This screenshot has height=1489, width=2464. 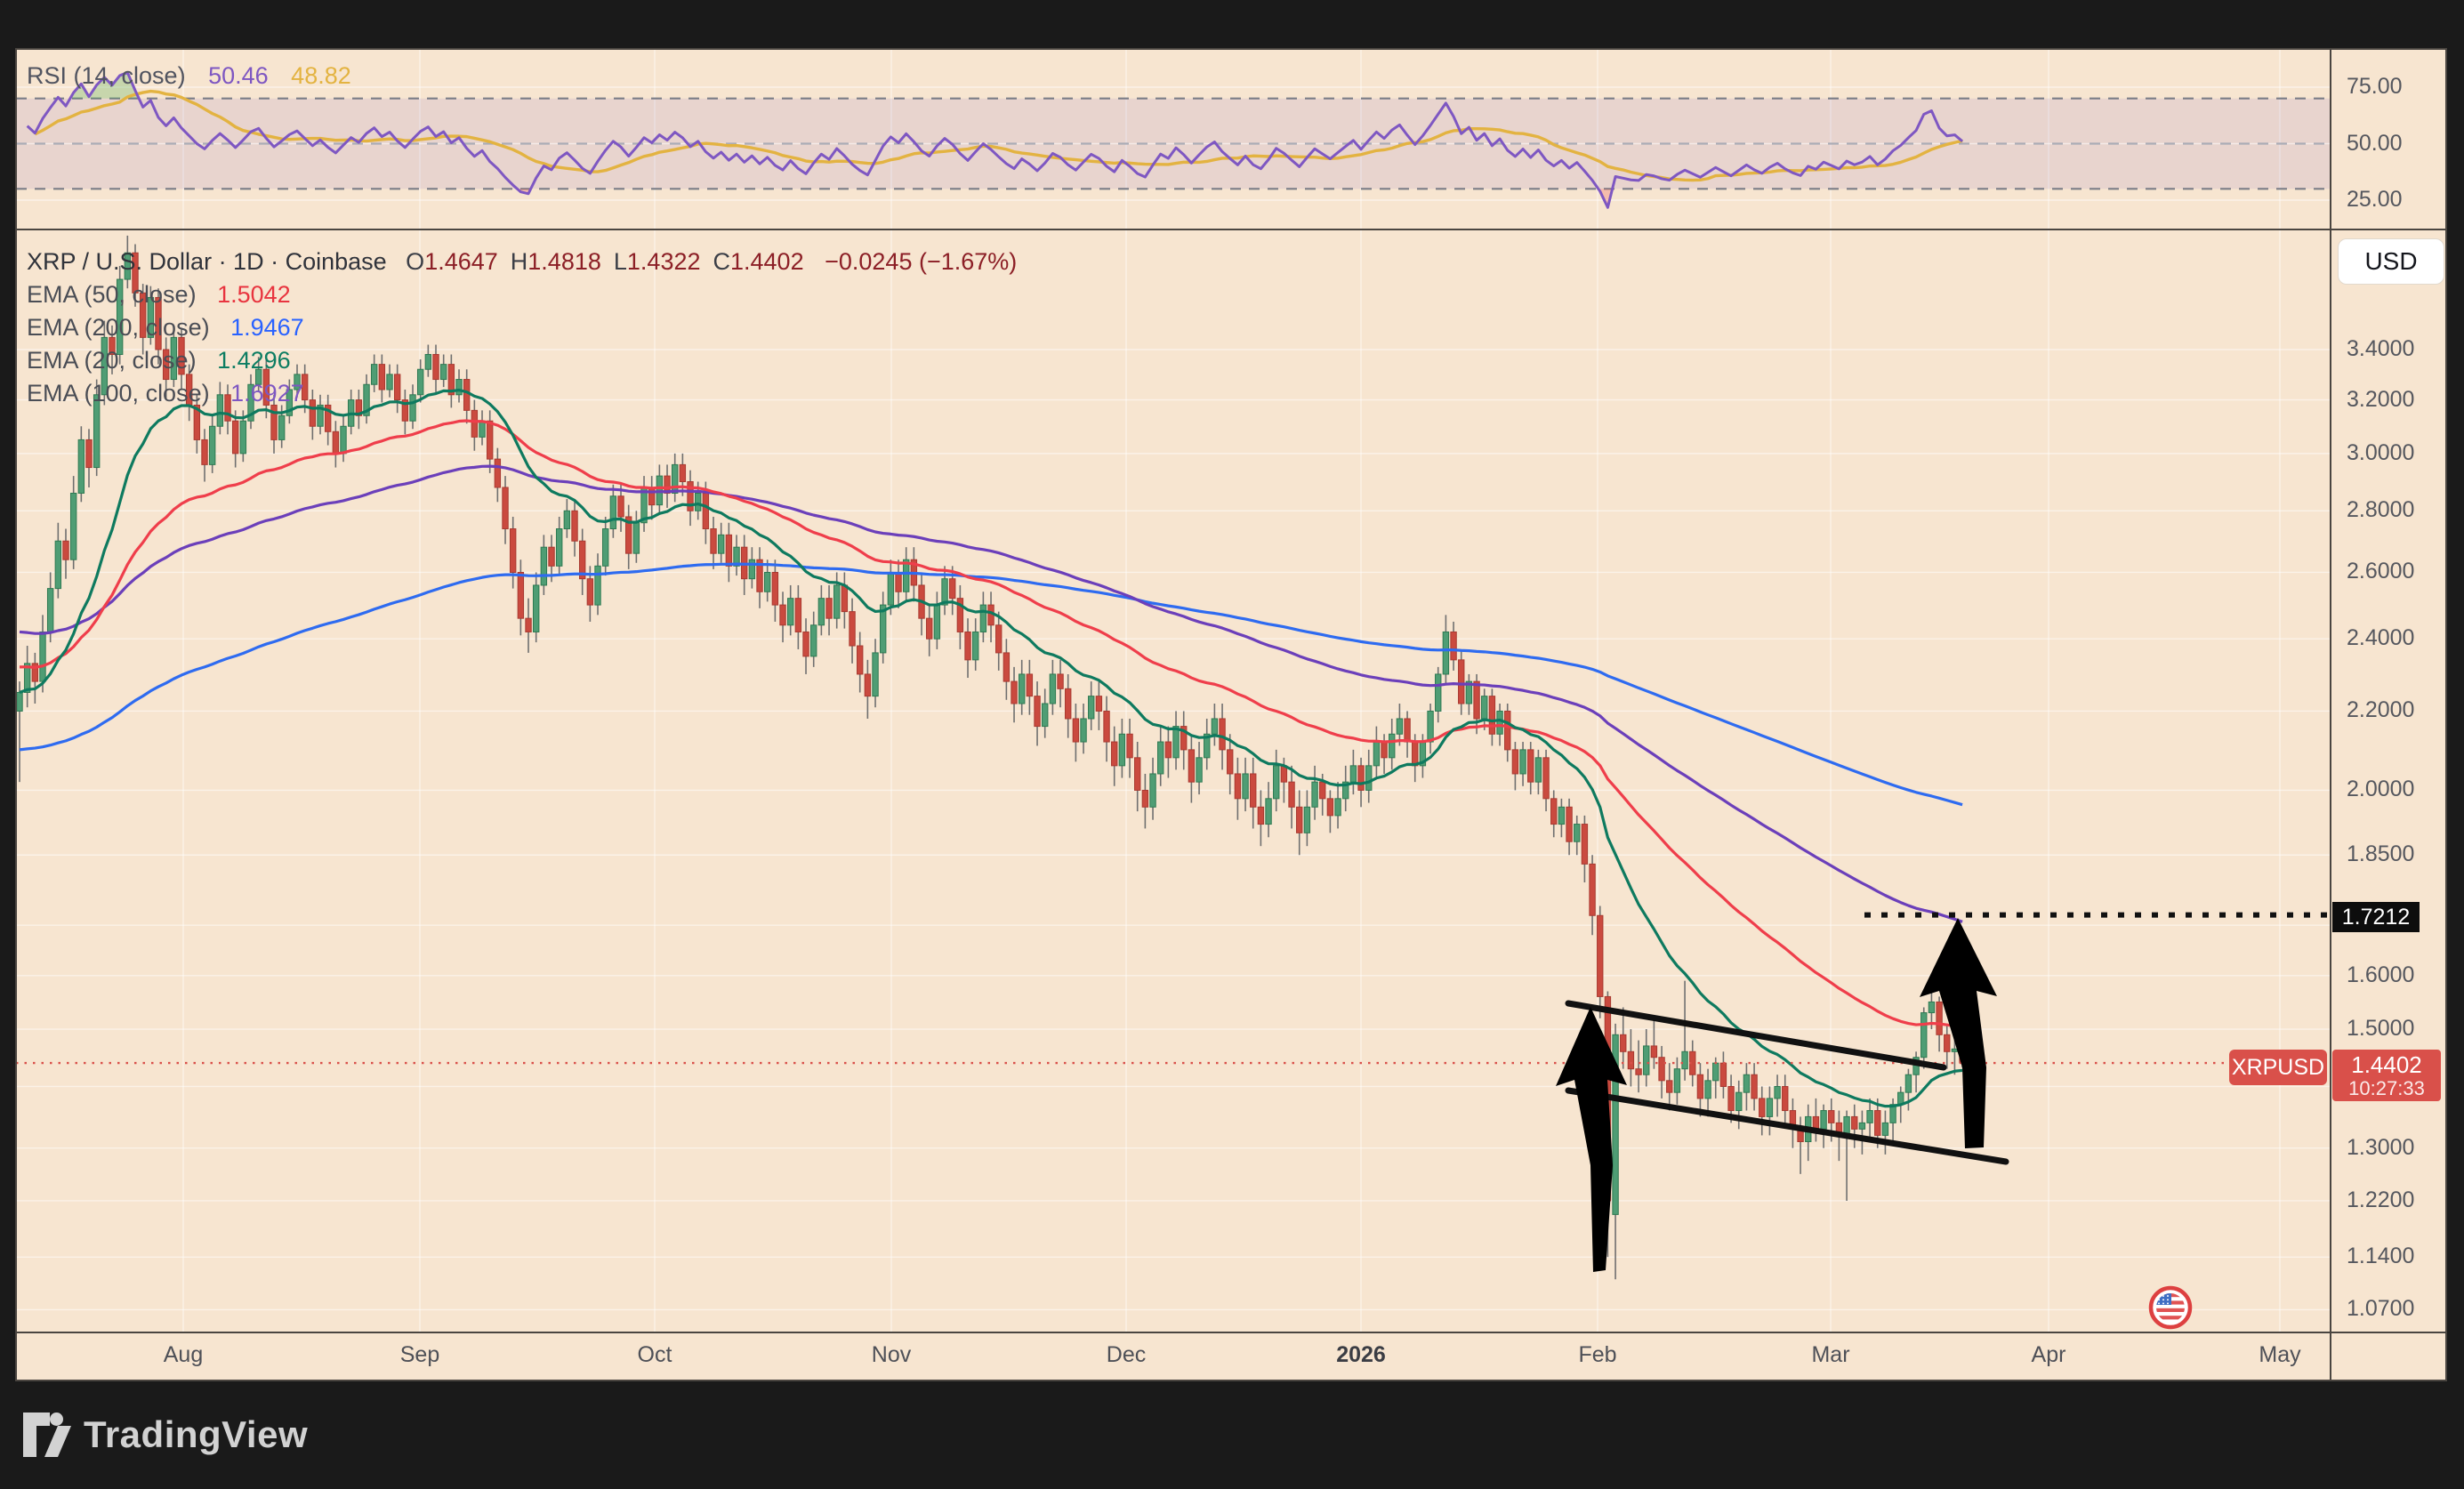 I want to click on symbol-price-label: XRPUSD, so click(x=2278, y=1067).